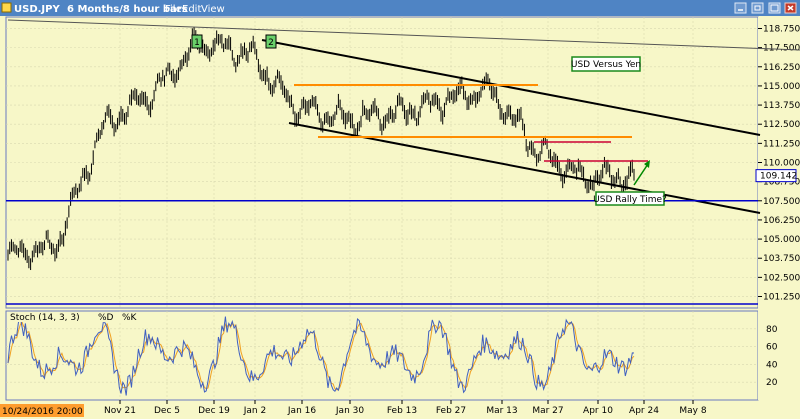 This screenshot has height=419, width=800. Describe the element at coordinates (45, 318) in the screenshot. I see `stoch-title: Stoch (14, 3, 3)` at that location.